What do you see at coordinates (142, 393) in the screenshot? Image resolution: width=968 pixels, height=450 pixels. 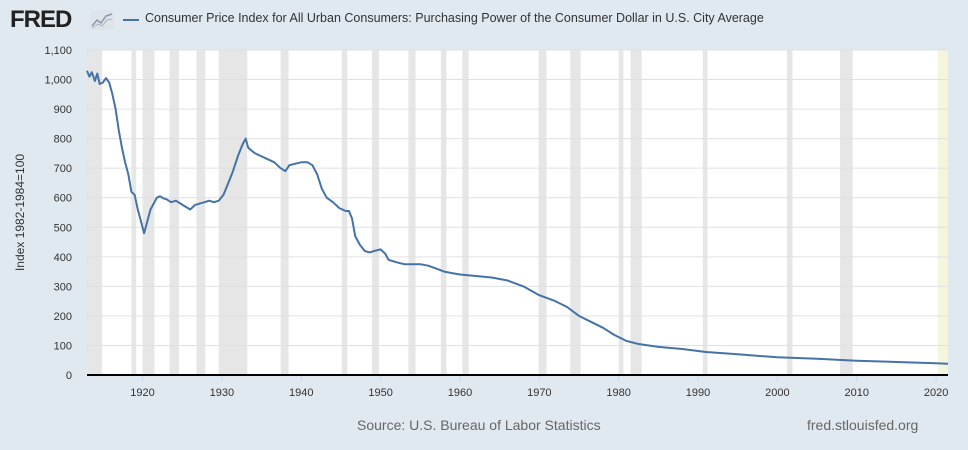 I see `x-tick-label: 1920` at bounding box center [142, 393].